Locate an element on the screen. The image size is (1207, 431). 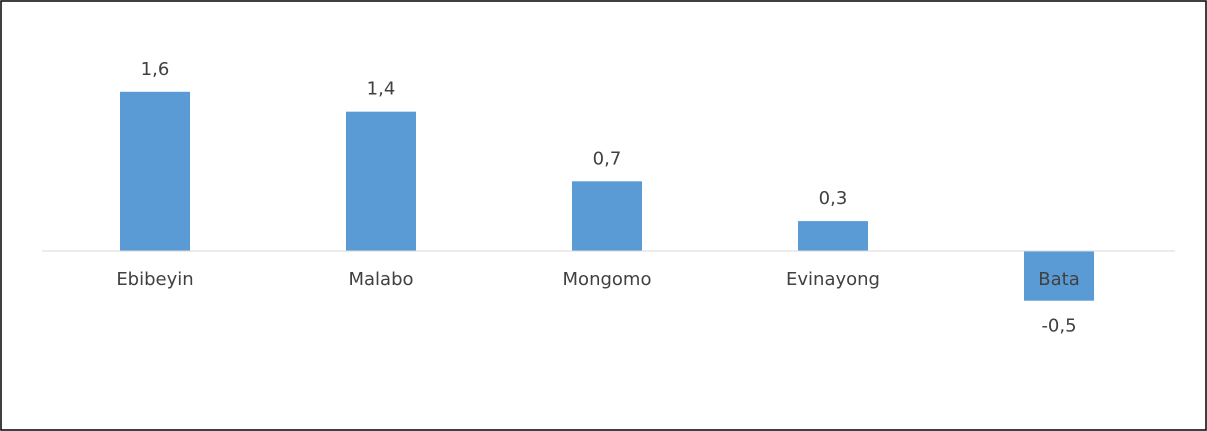
x-tick-label: Evinayong is located at coordinates (833, 279).